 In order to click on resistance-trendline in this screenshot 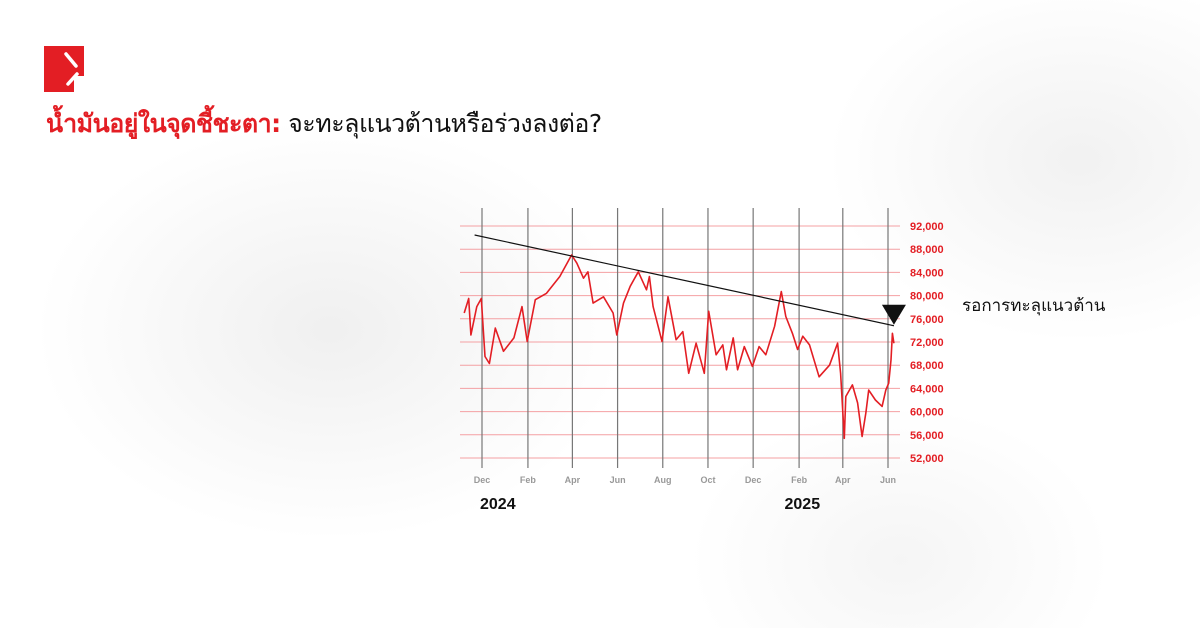, I will do `click(684, 280)`.